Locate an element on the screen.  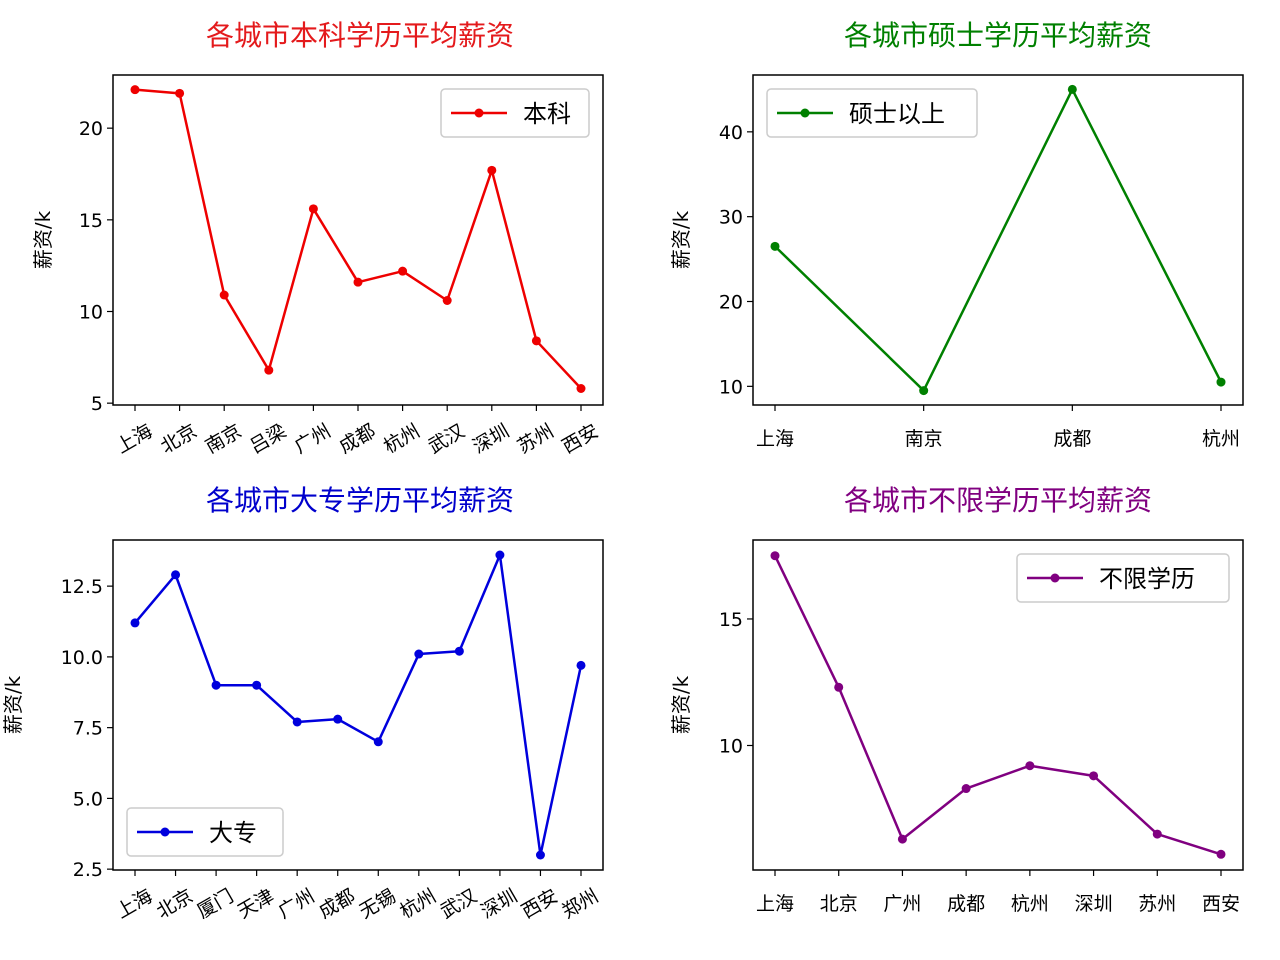
y-tick-label: 40 is located at coordinates (731, 133).